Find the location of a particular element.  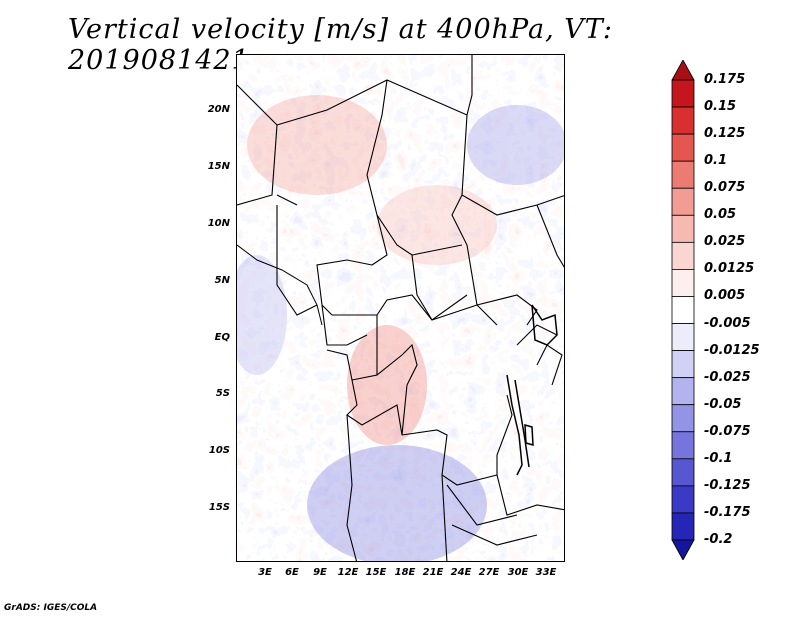

colorbar-label: -0.125 is located at coordinates (727, 485).